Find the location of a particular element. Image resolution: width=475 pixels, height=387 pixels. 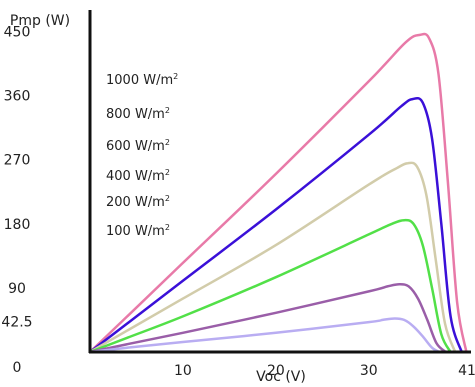

y-axis-label: Pmp (W) is located at coordinates (40, 21).